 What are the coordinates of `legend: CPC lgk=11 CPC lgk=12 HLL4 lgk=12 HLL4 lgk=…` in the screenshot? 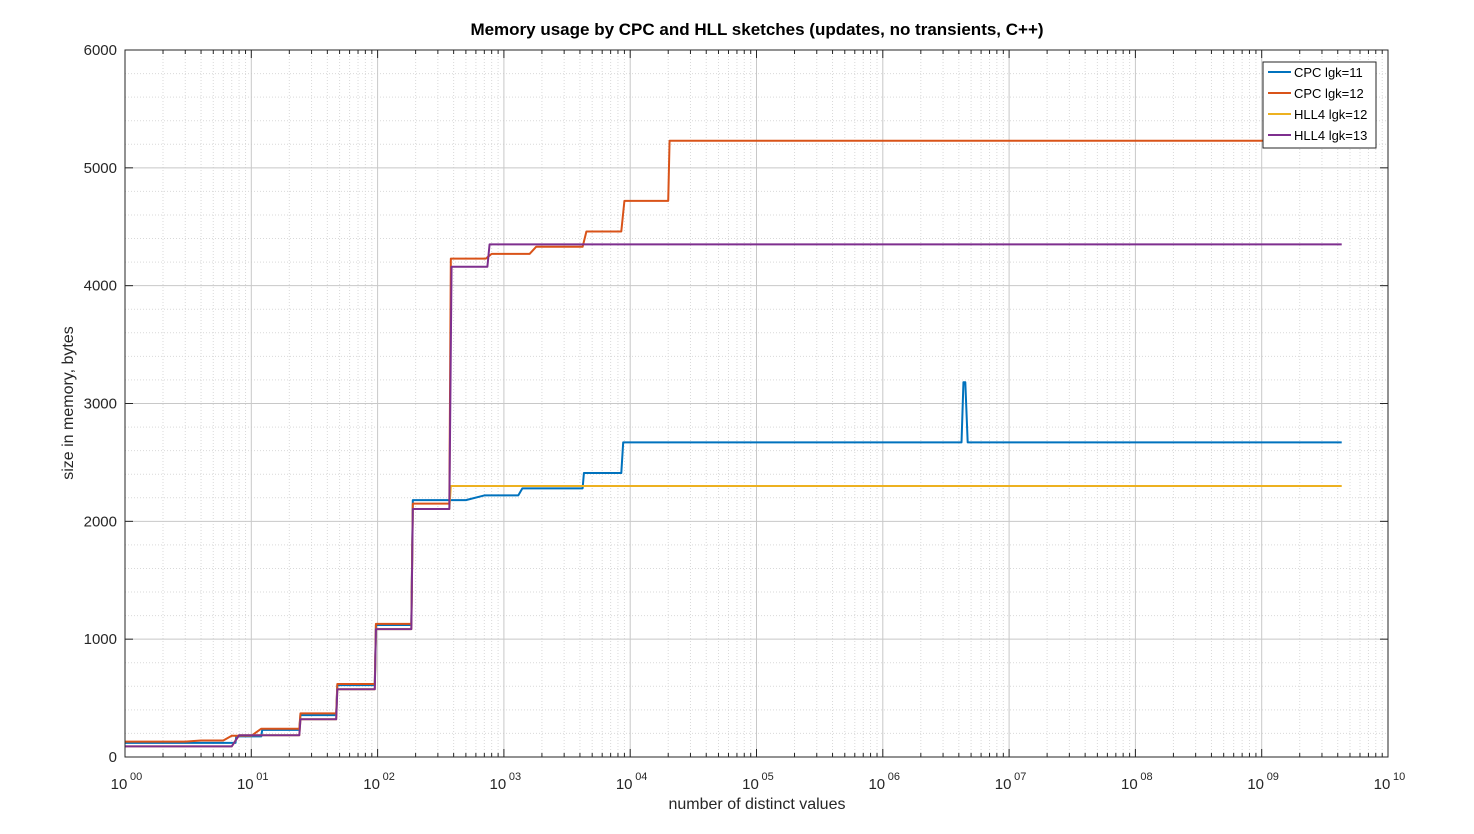 It's located at (1319, 105).